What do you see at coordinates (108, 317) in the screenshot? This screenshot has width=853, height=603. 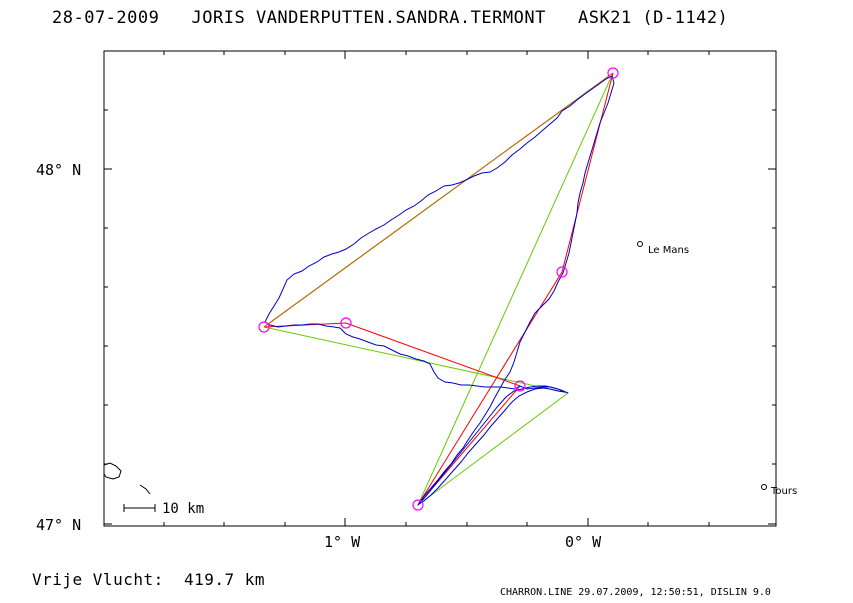 I see `left-ticks` at bounding box center [108, 317].